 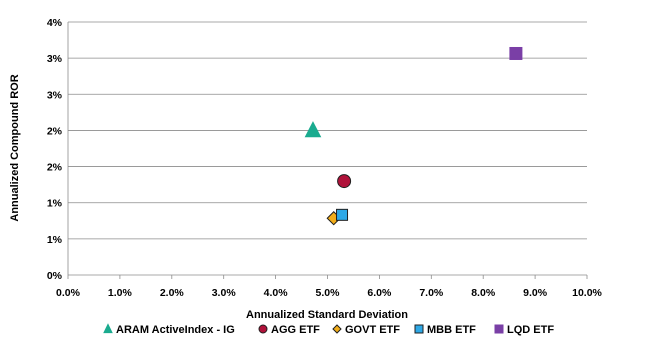 I want to click on y-tick-labels: 0% 1% 1% 2% 2% 3% 3% 4%, so click(x=55, y=149).